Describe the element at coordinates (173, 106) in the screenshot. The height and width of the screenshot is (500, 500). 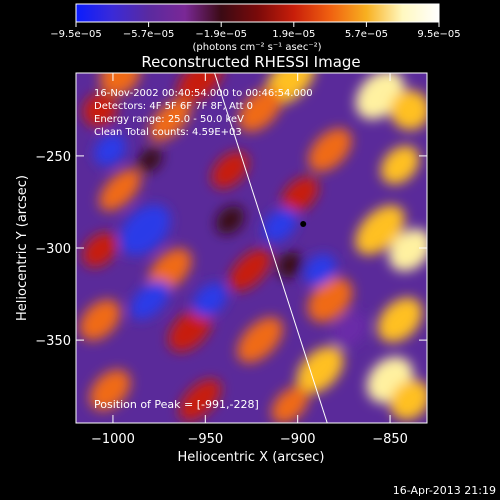
I see `info-line-detectors: Detectors: 4F 5F 6F 7F 8F, Att 0` at that location.